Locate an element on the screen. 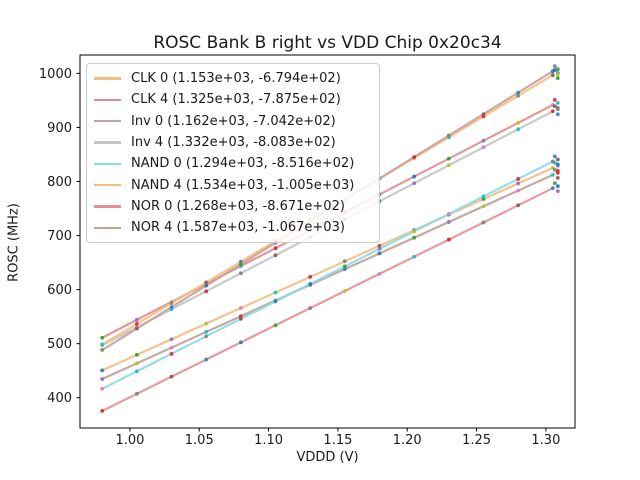 This screenshot has width=640, height=480. legend-item: Inv 4 (1.332e+03, -8.083e+02) is located at coordinates (232, 142).